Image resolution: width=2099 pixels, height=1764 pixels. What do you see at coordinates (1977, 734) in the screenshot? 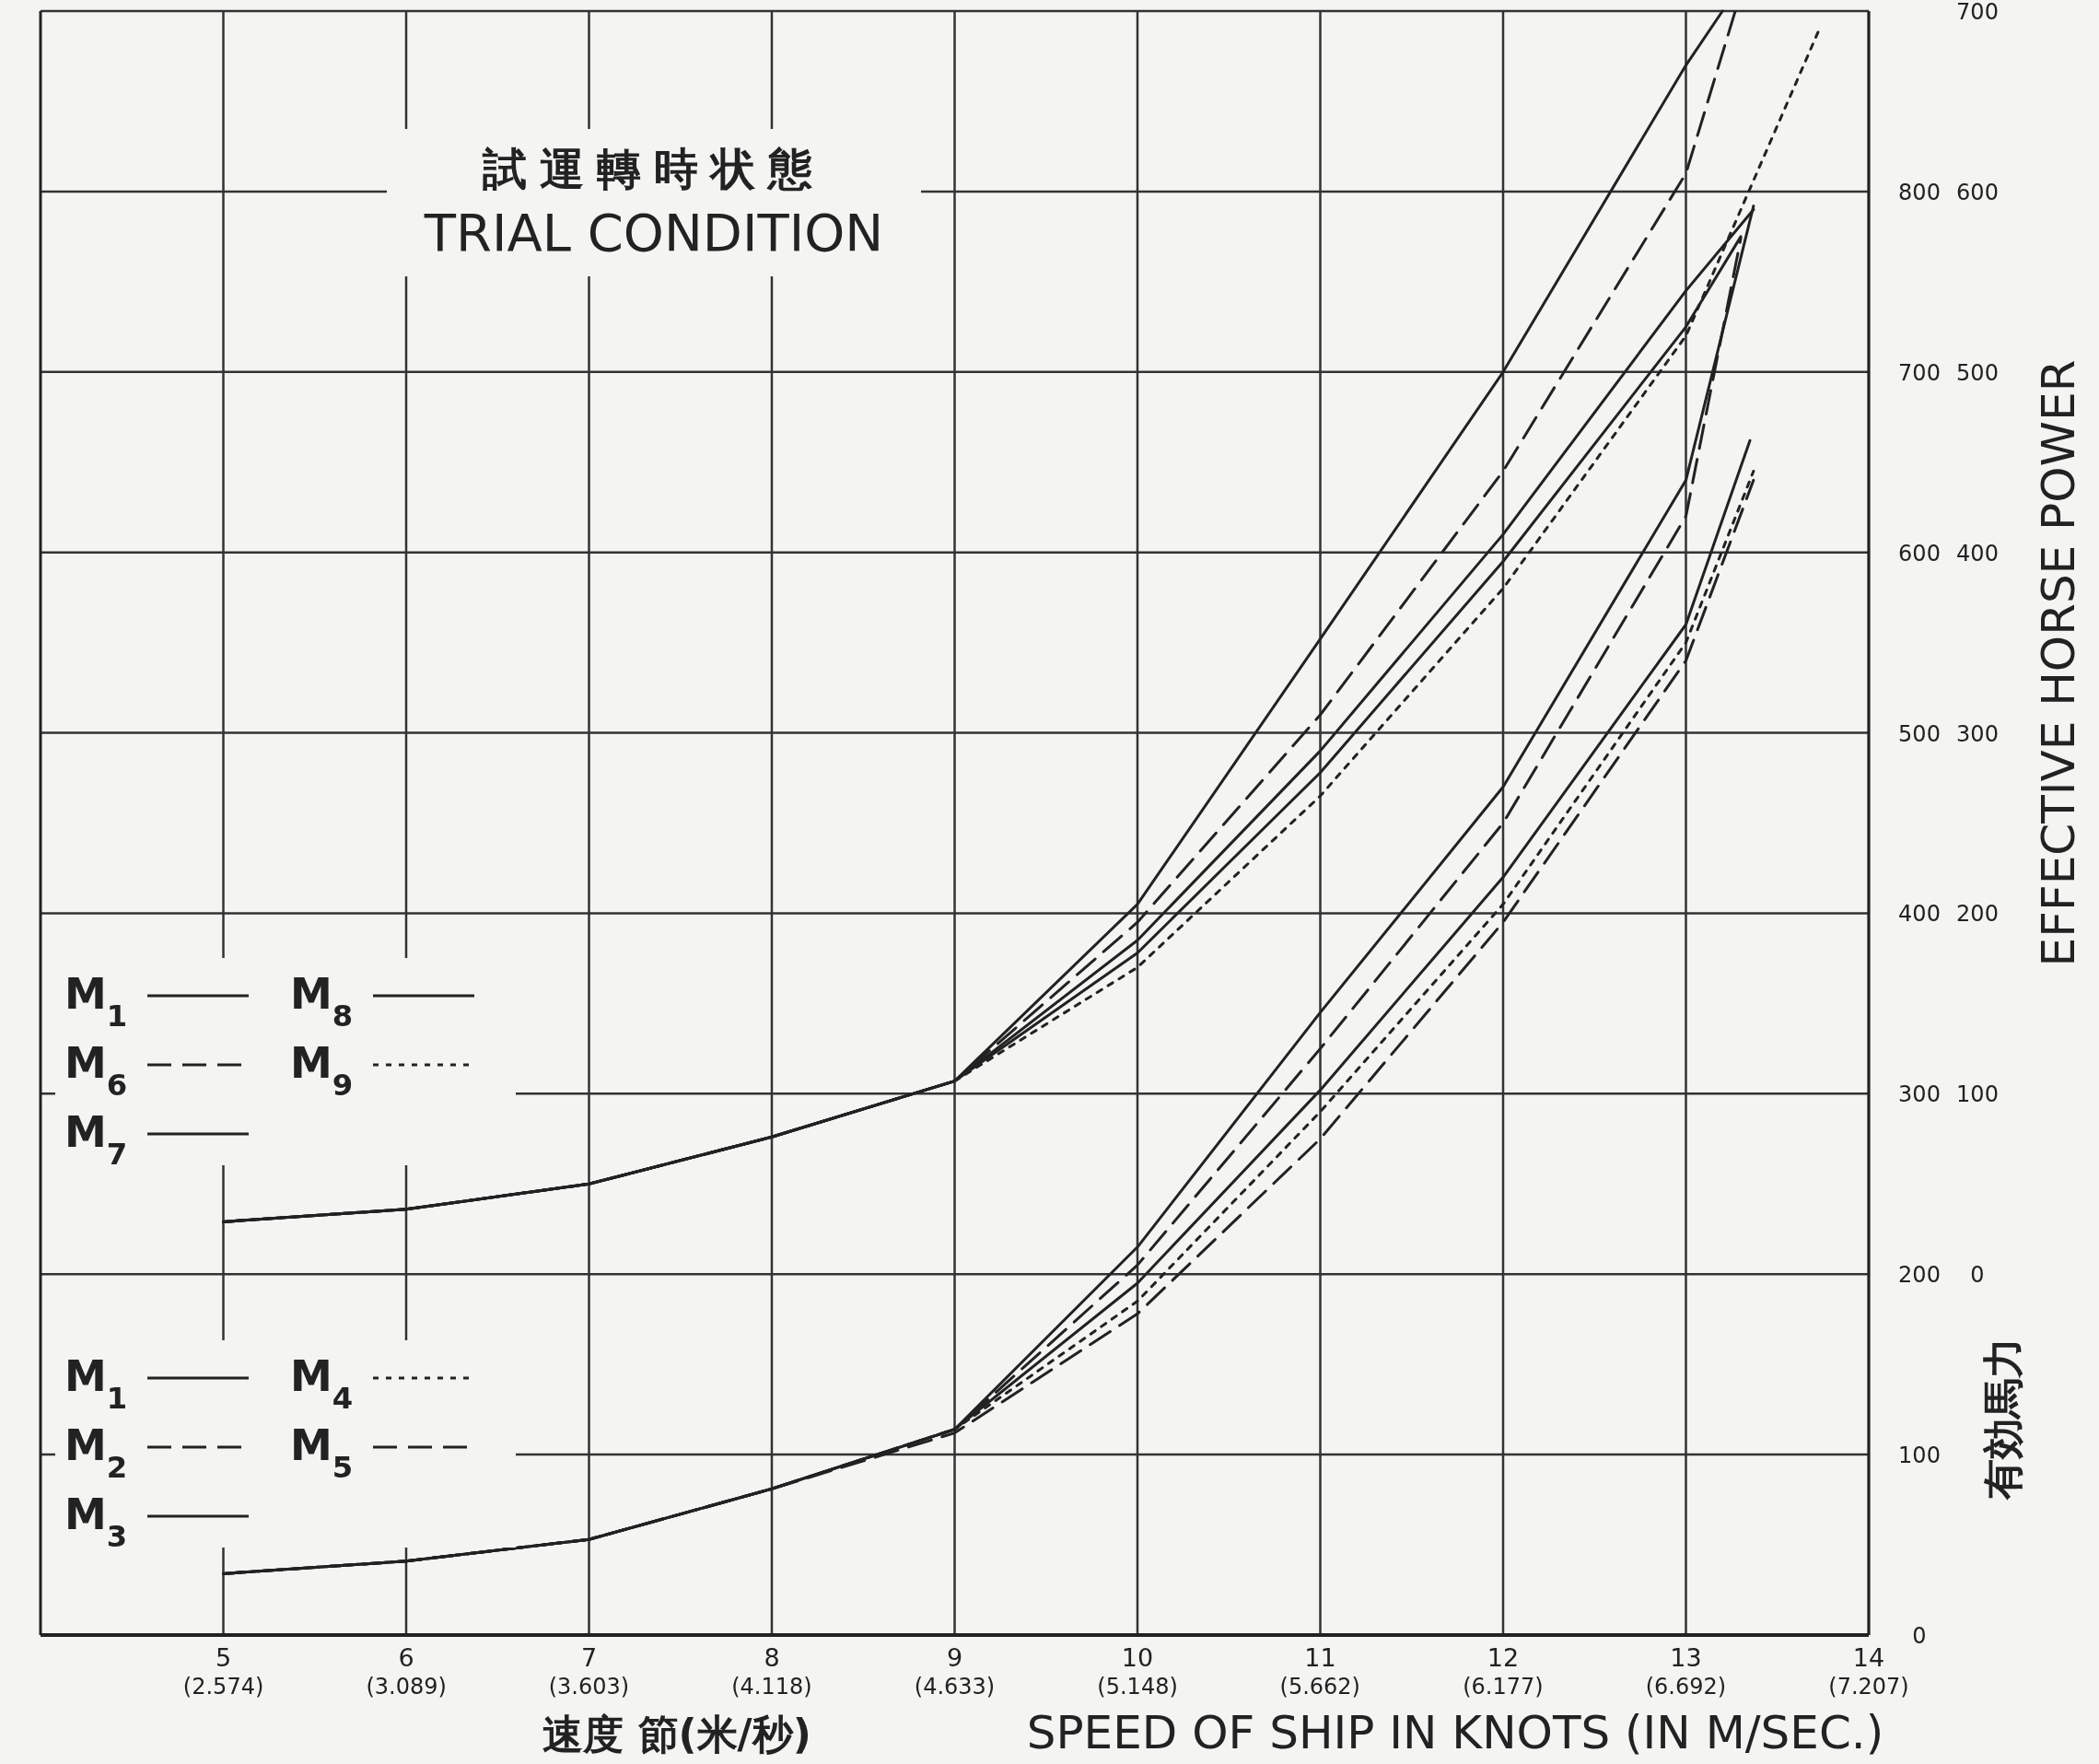
I see `y2-tick-label: 300` at bounding box center [1977, 734].